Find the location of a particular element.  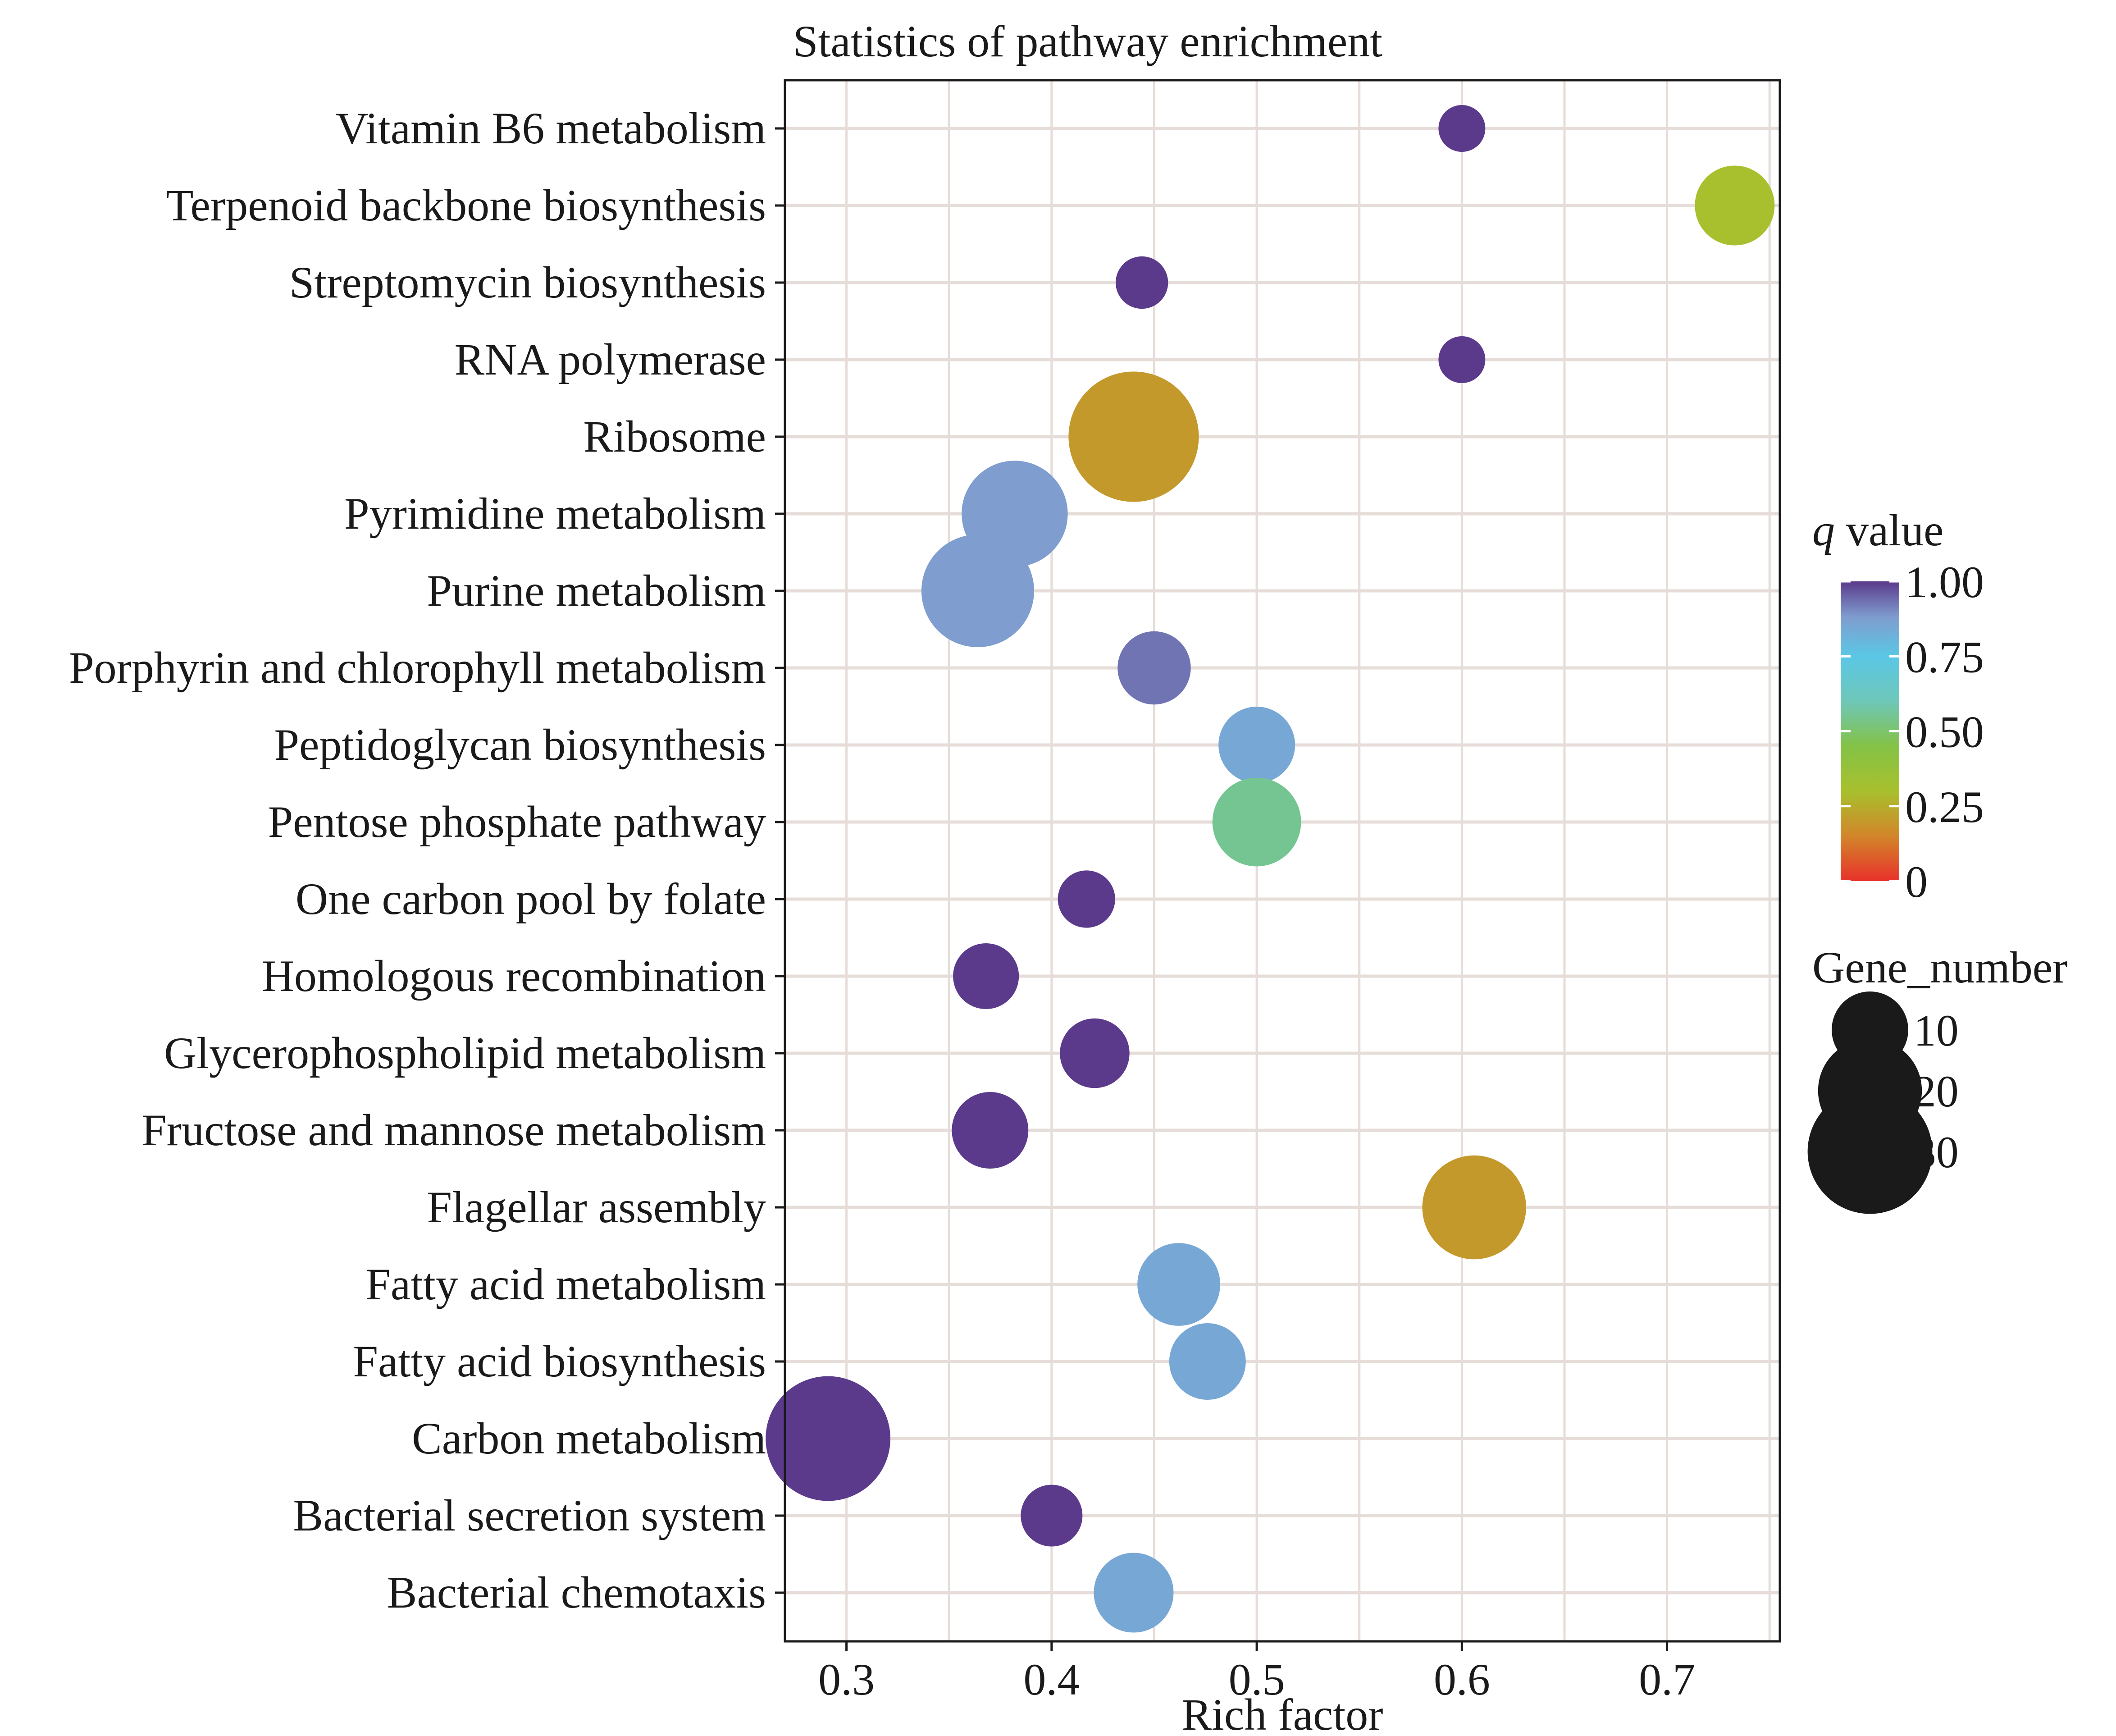

y-tick-label: Streptomycin biosynthesis is located at coordinates (527, 282).